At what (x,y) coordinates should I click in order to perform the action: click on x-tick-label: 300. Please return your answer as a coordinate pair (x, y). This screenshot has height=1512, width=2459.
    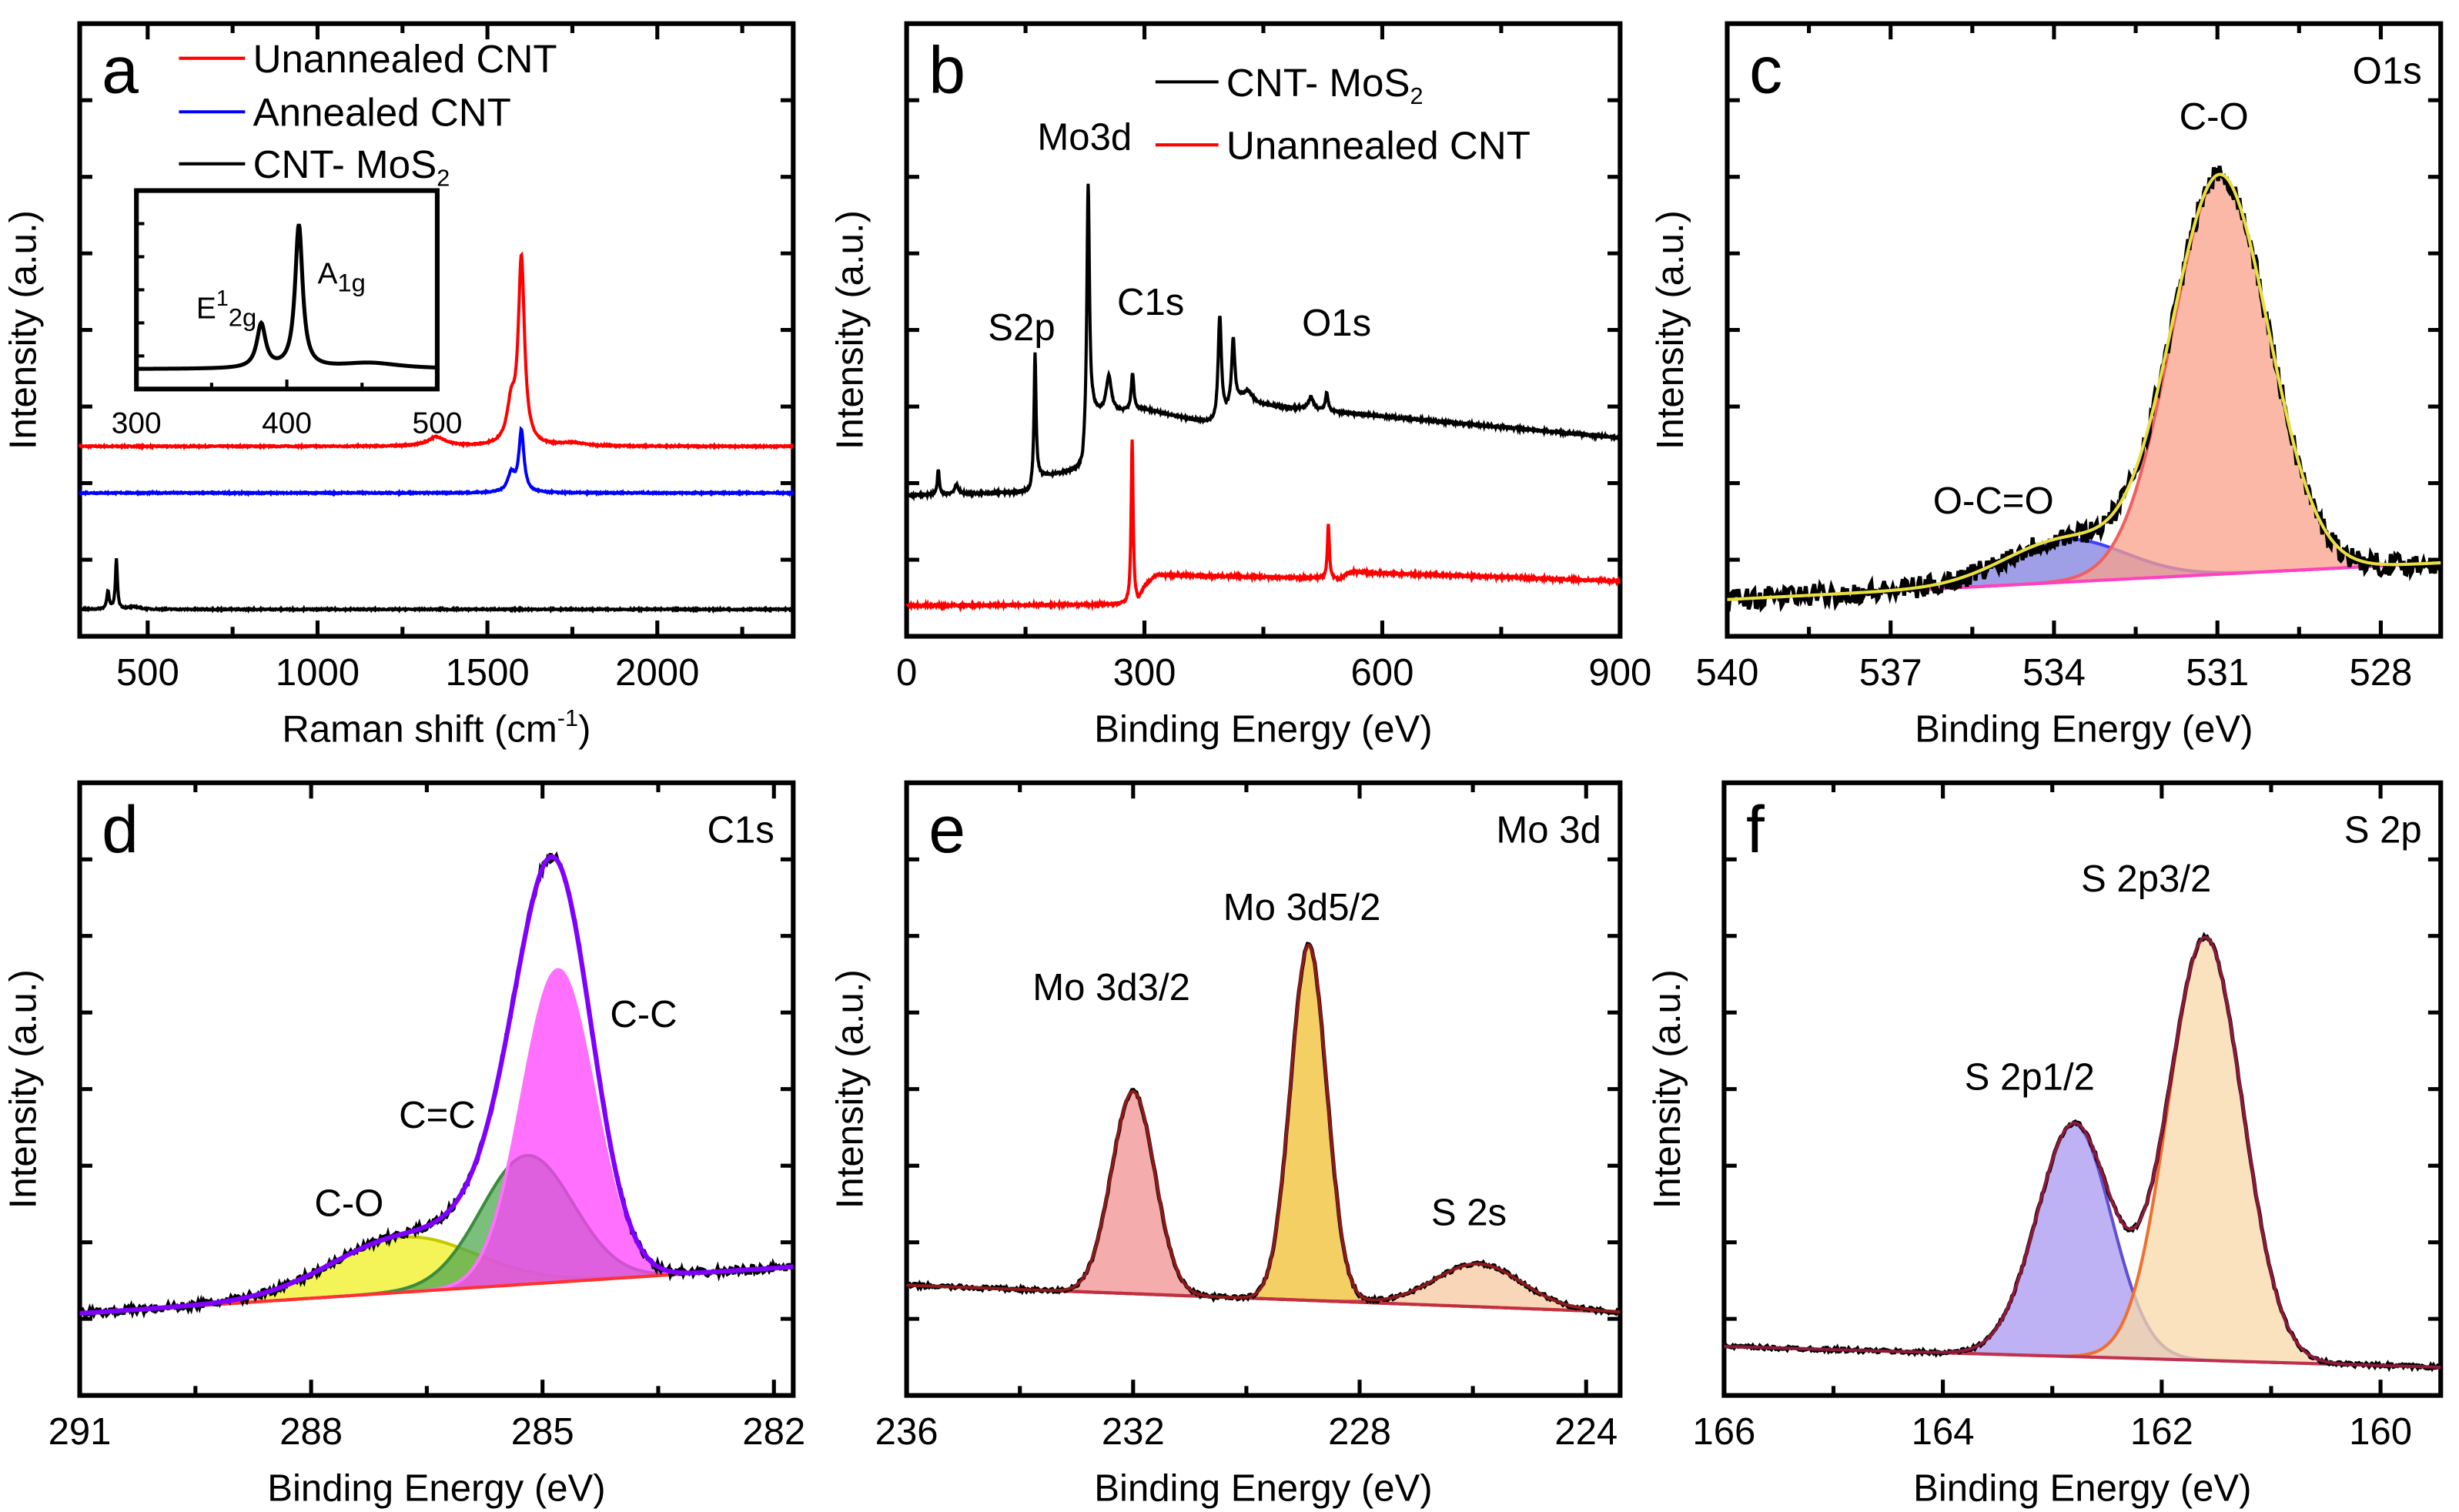
    Looking at the image, I should click on (1144, 673).